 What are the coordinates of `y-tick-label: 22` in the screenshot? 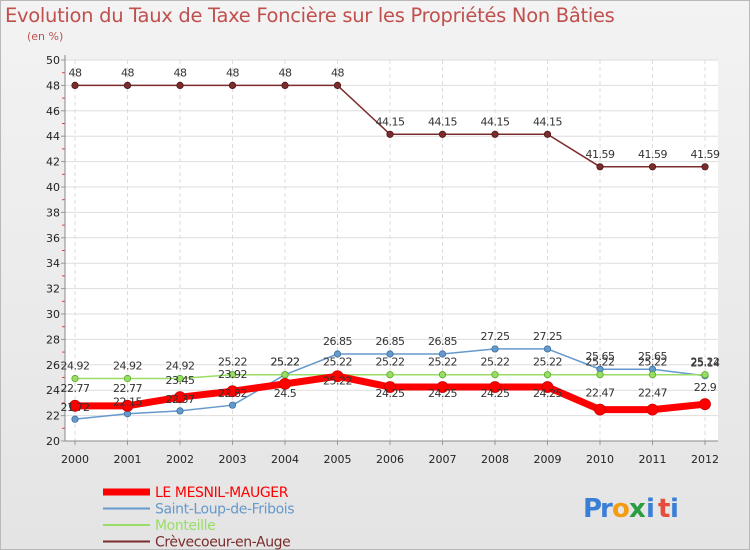 It's located at (53, 416).